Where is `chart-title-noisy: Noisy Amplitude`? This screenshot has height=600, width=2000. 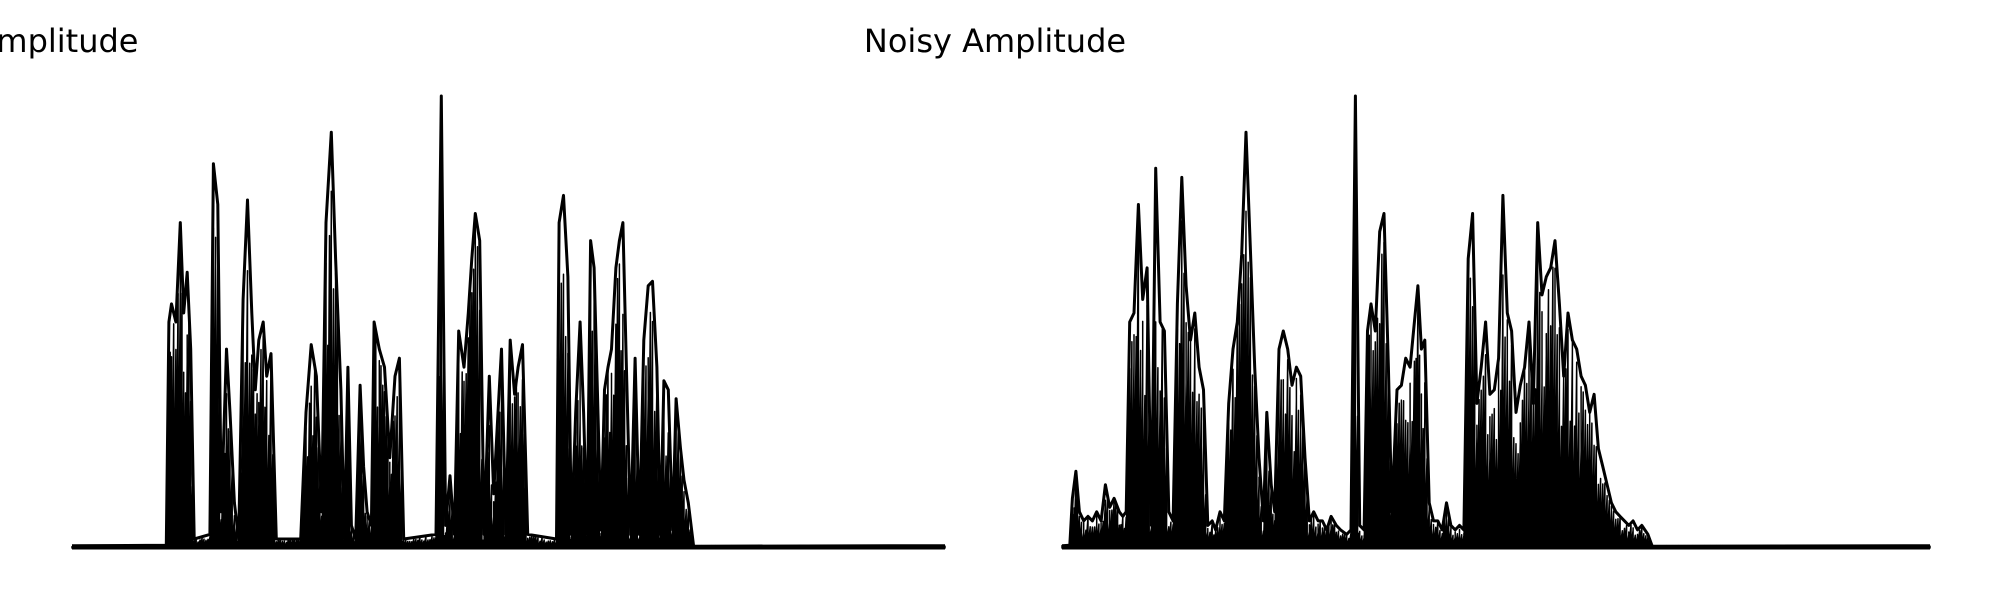
chart-title-noisy: Noisy Amplitude is located at coordinates (995, 41).